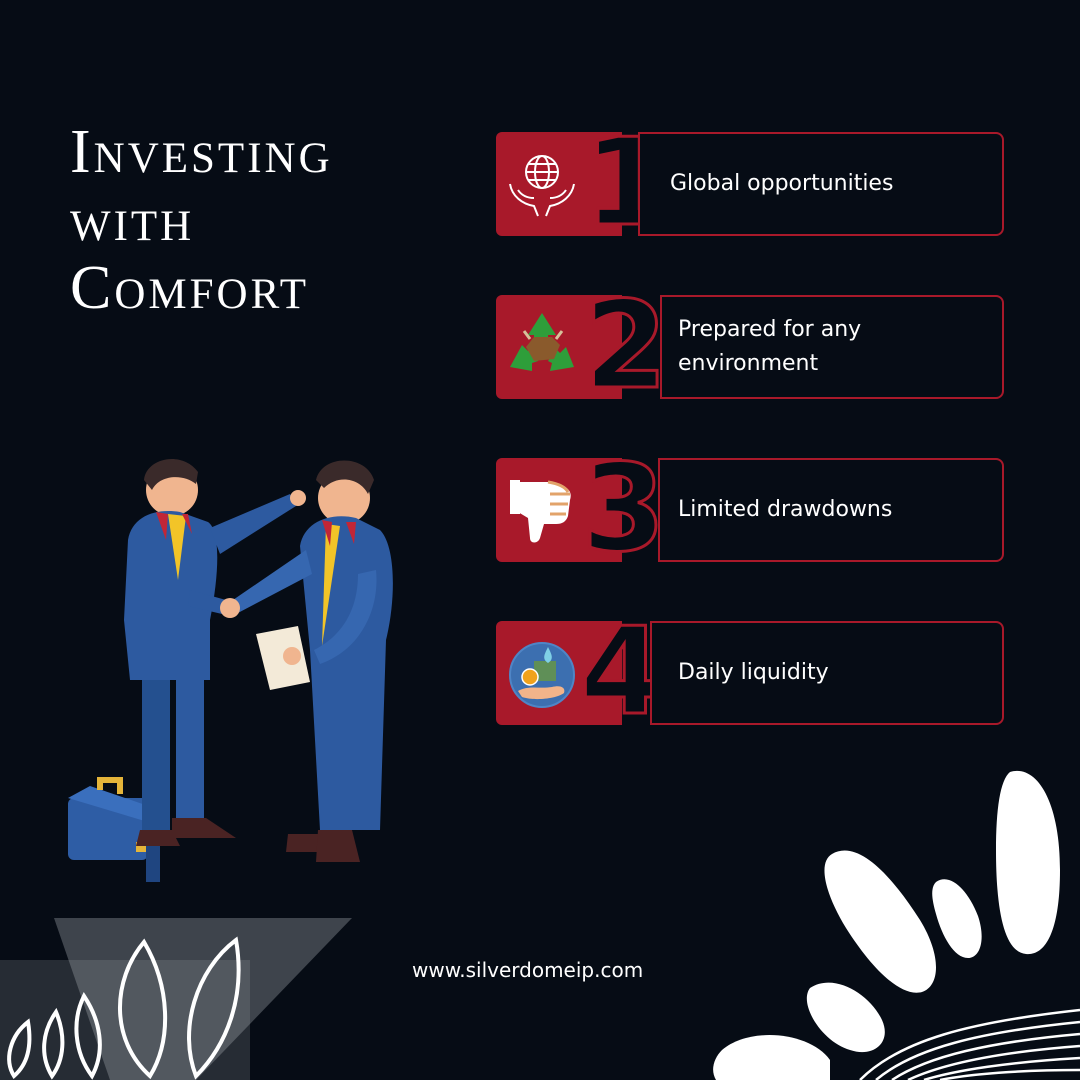 Image resolution: width=1080 pixels, height=1080 pixels. I want to click on leaf-decoration, so click(176, 999).